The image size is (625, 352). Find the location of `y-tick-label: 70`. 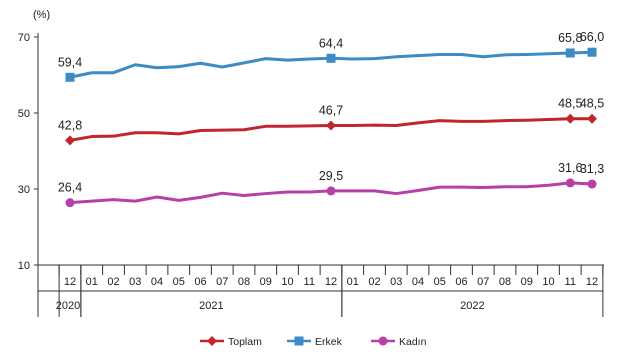

y-tick-label: 70 is located at coordinates (24, 38).